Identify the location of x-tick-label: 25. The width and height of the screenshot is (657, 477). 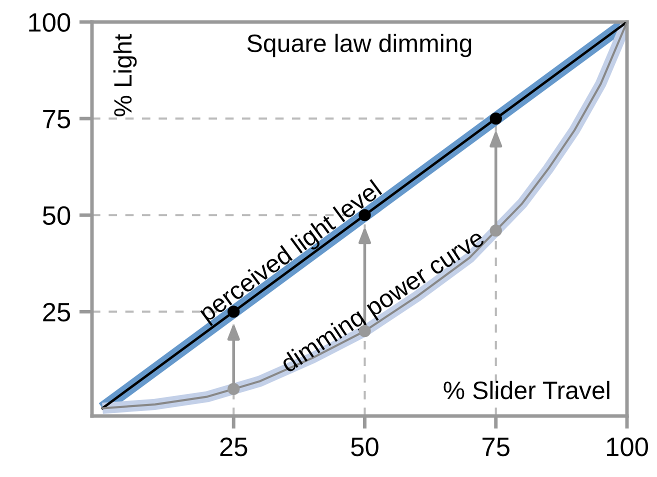
(234, 447).